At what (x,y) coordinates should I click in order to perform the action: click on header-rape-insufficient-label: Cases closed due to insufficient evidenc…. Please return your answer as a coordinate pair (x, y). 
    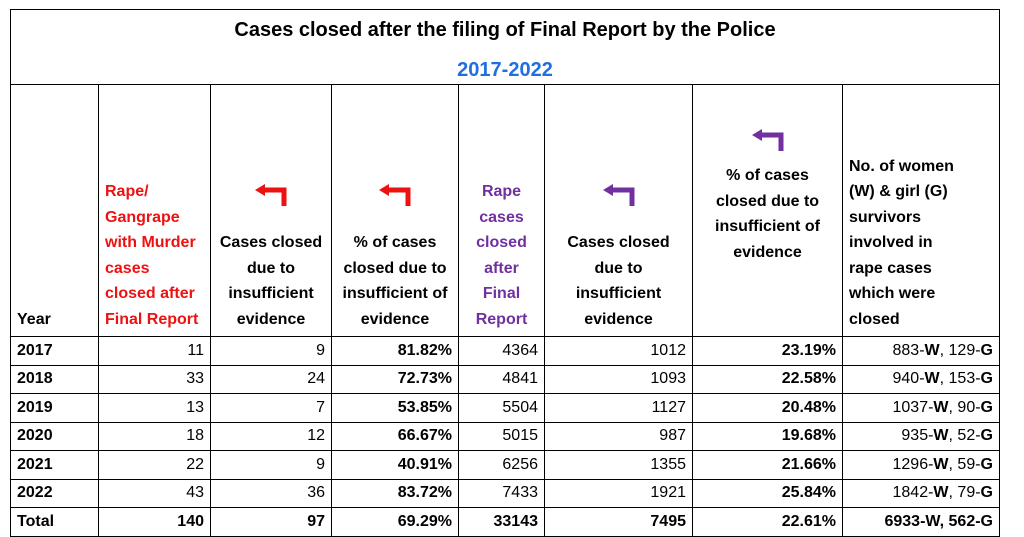
    Looking at the image, I should click on (618, 281).